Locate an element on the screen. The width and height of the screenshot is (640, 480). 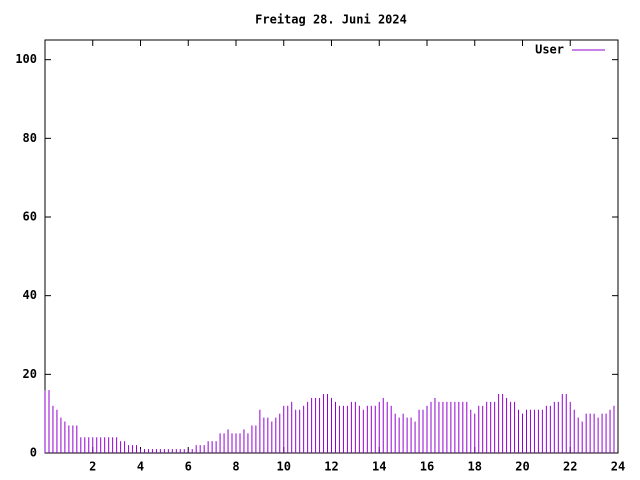
x-tick-label: 10 is located at coordinates (284, 467).